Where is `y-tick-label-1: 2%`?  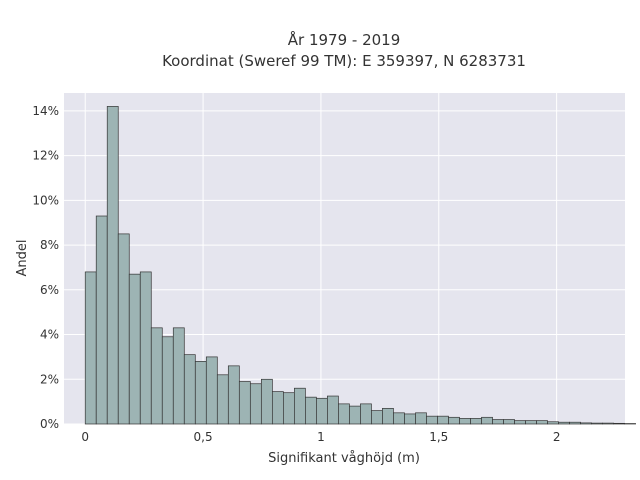 y-tick-label-1: 2% is located at coordinates (49, 379).